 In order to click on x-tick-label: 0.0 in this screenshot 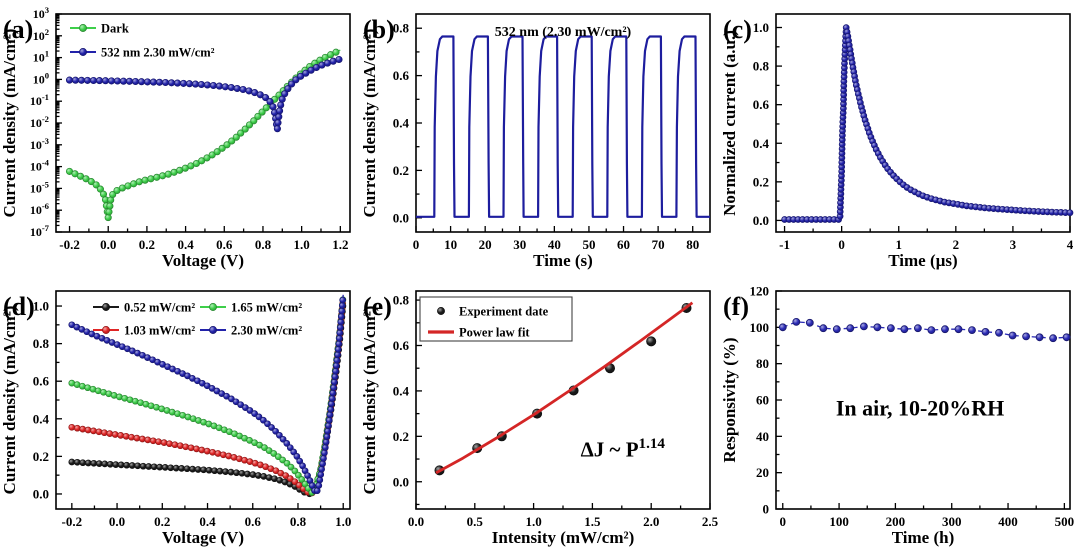, I will do `click(117, 521)`.